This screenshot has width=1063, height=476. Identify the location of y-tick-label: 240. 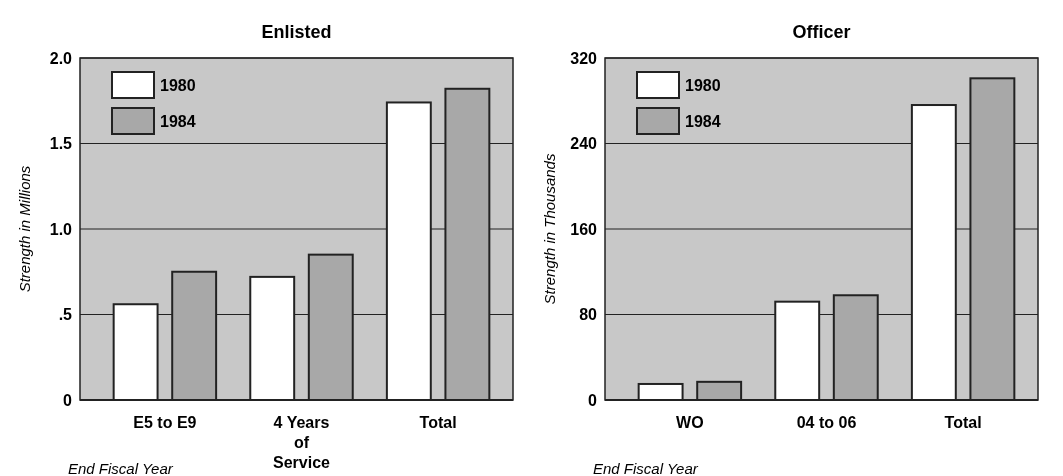
(584, 144).